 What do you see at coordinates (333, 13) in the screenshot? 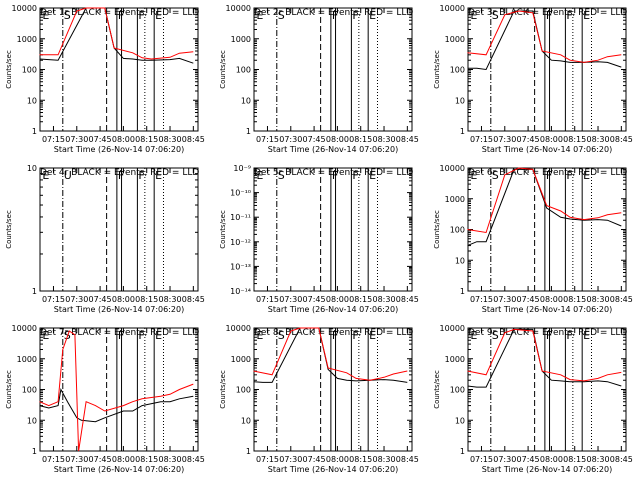
I see `panel-title: Det 2r BLACK = Events, RED = LLD` at bounding box center [333, 13].